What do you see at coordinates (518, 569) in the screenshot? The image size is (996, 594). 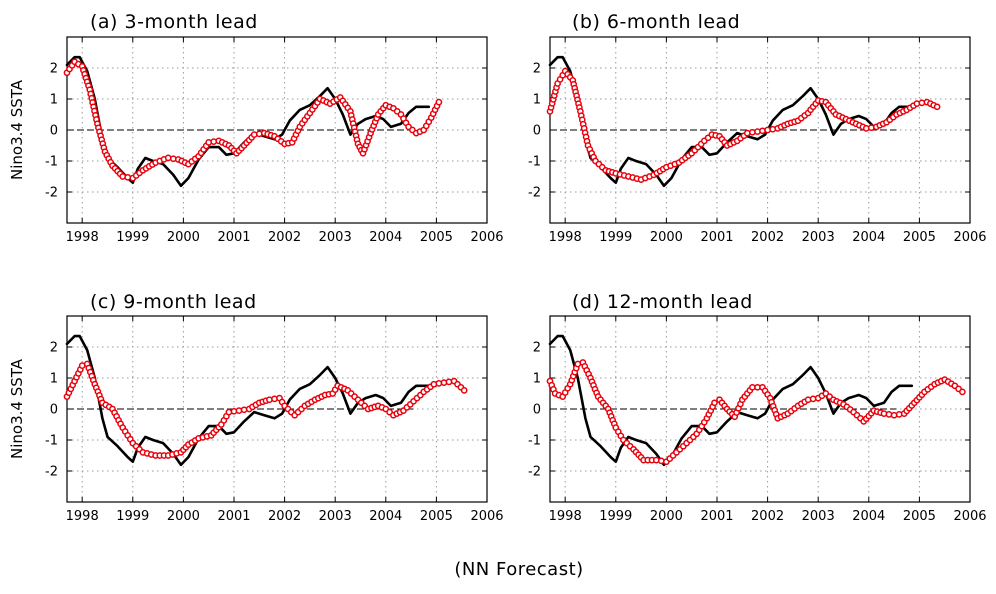 I see `figure-caption: (NN Forecast)` at bounding box center [518, 569].